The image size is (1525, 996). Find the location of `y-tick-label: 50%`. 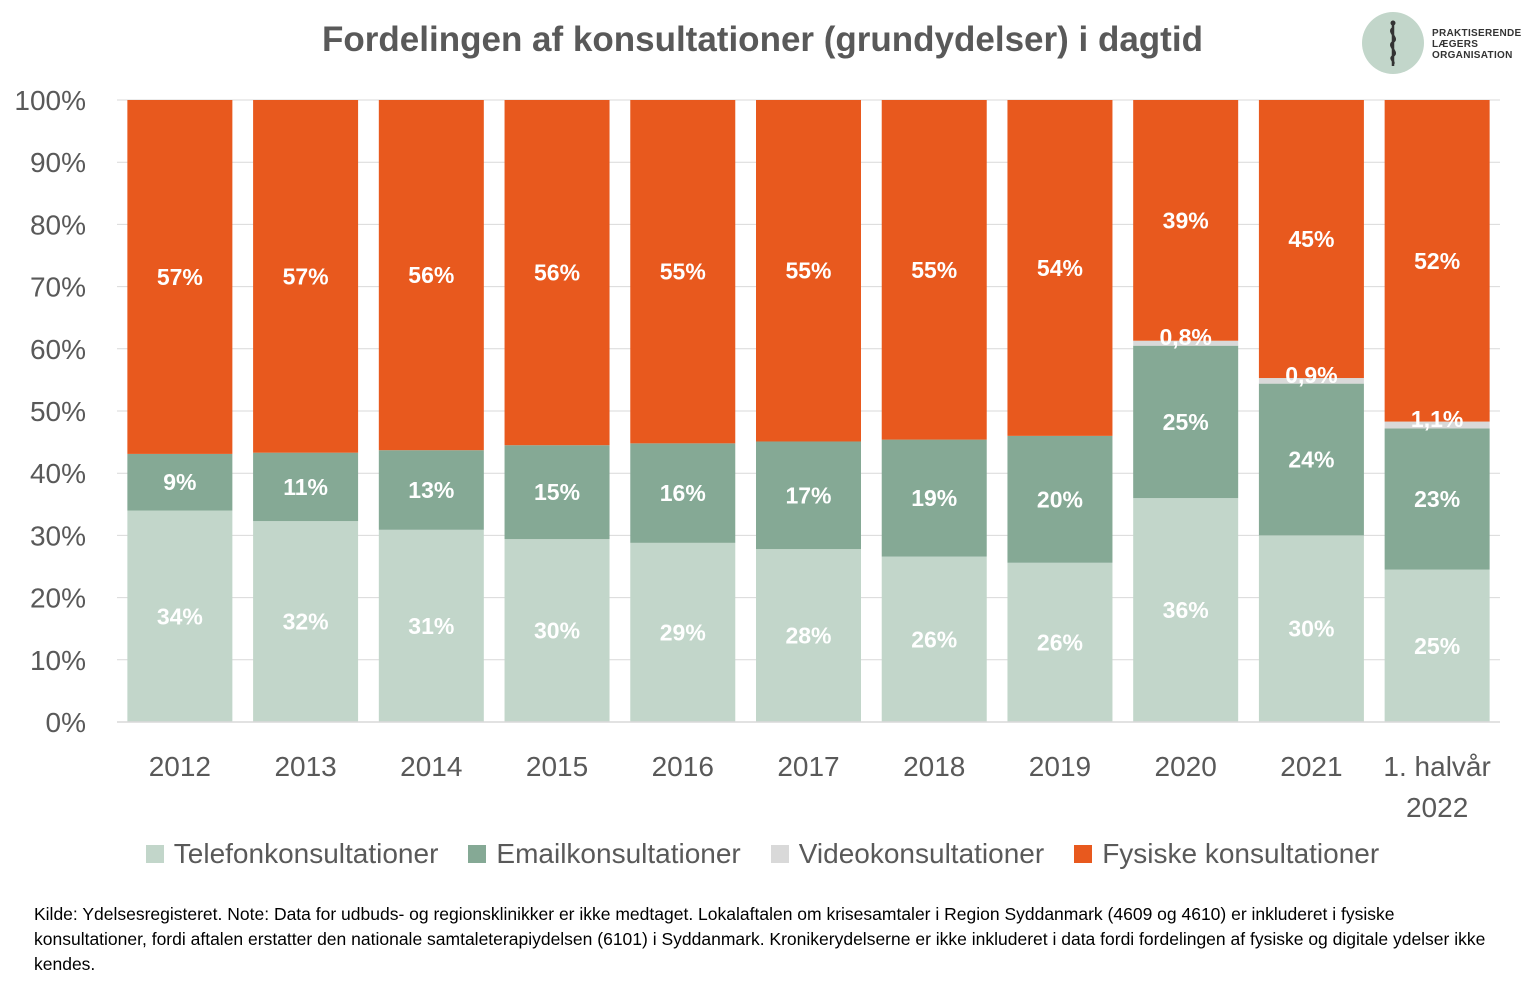

y-tick-label: 50% is located at coordinates (58, 411).